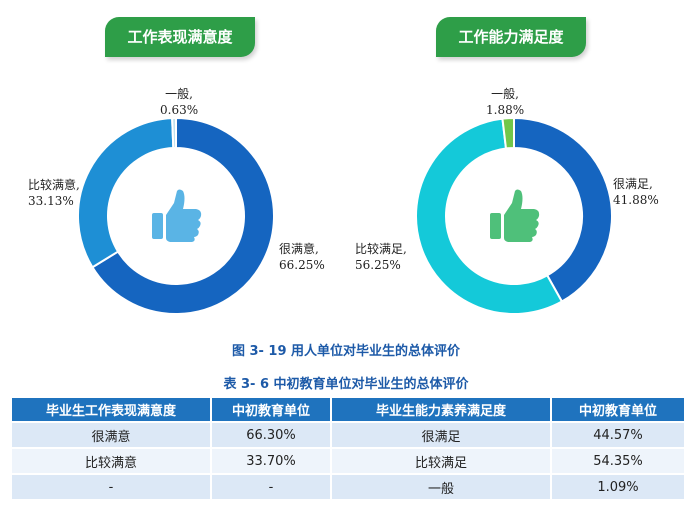 This screenshot has width=692, height=519. I want to click on label-bijiao-right: 比较满足, 56.25%, so click(381, 257).